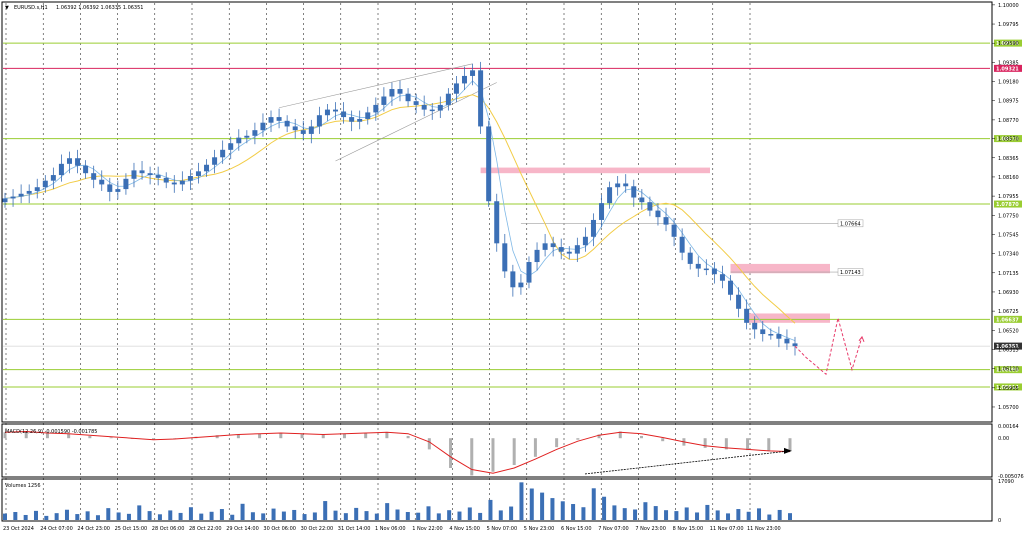  Describe the element at coordinates (7, 8) in the screenshot. I see `symbol-menu-icon: ▼` at that location.